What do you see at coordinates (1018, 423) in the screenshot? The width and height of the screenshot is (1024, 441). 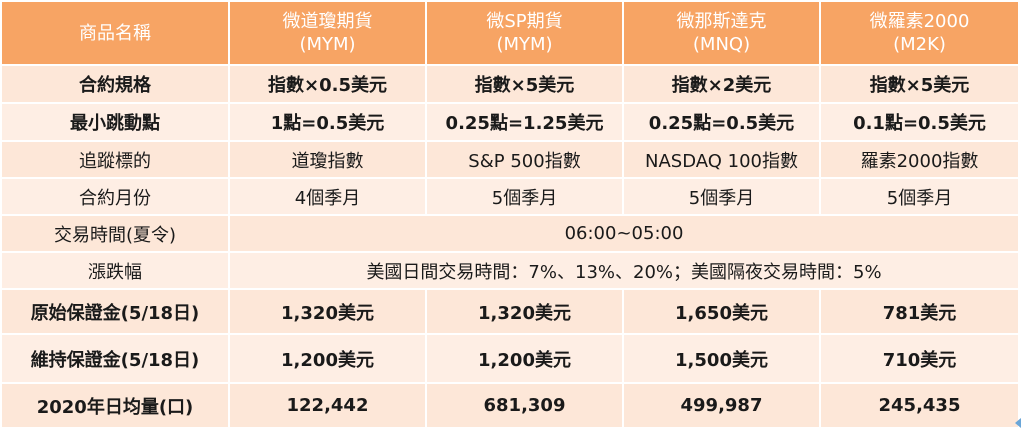 I see `resize-handle-icon` at bounding box center [1018, 423].